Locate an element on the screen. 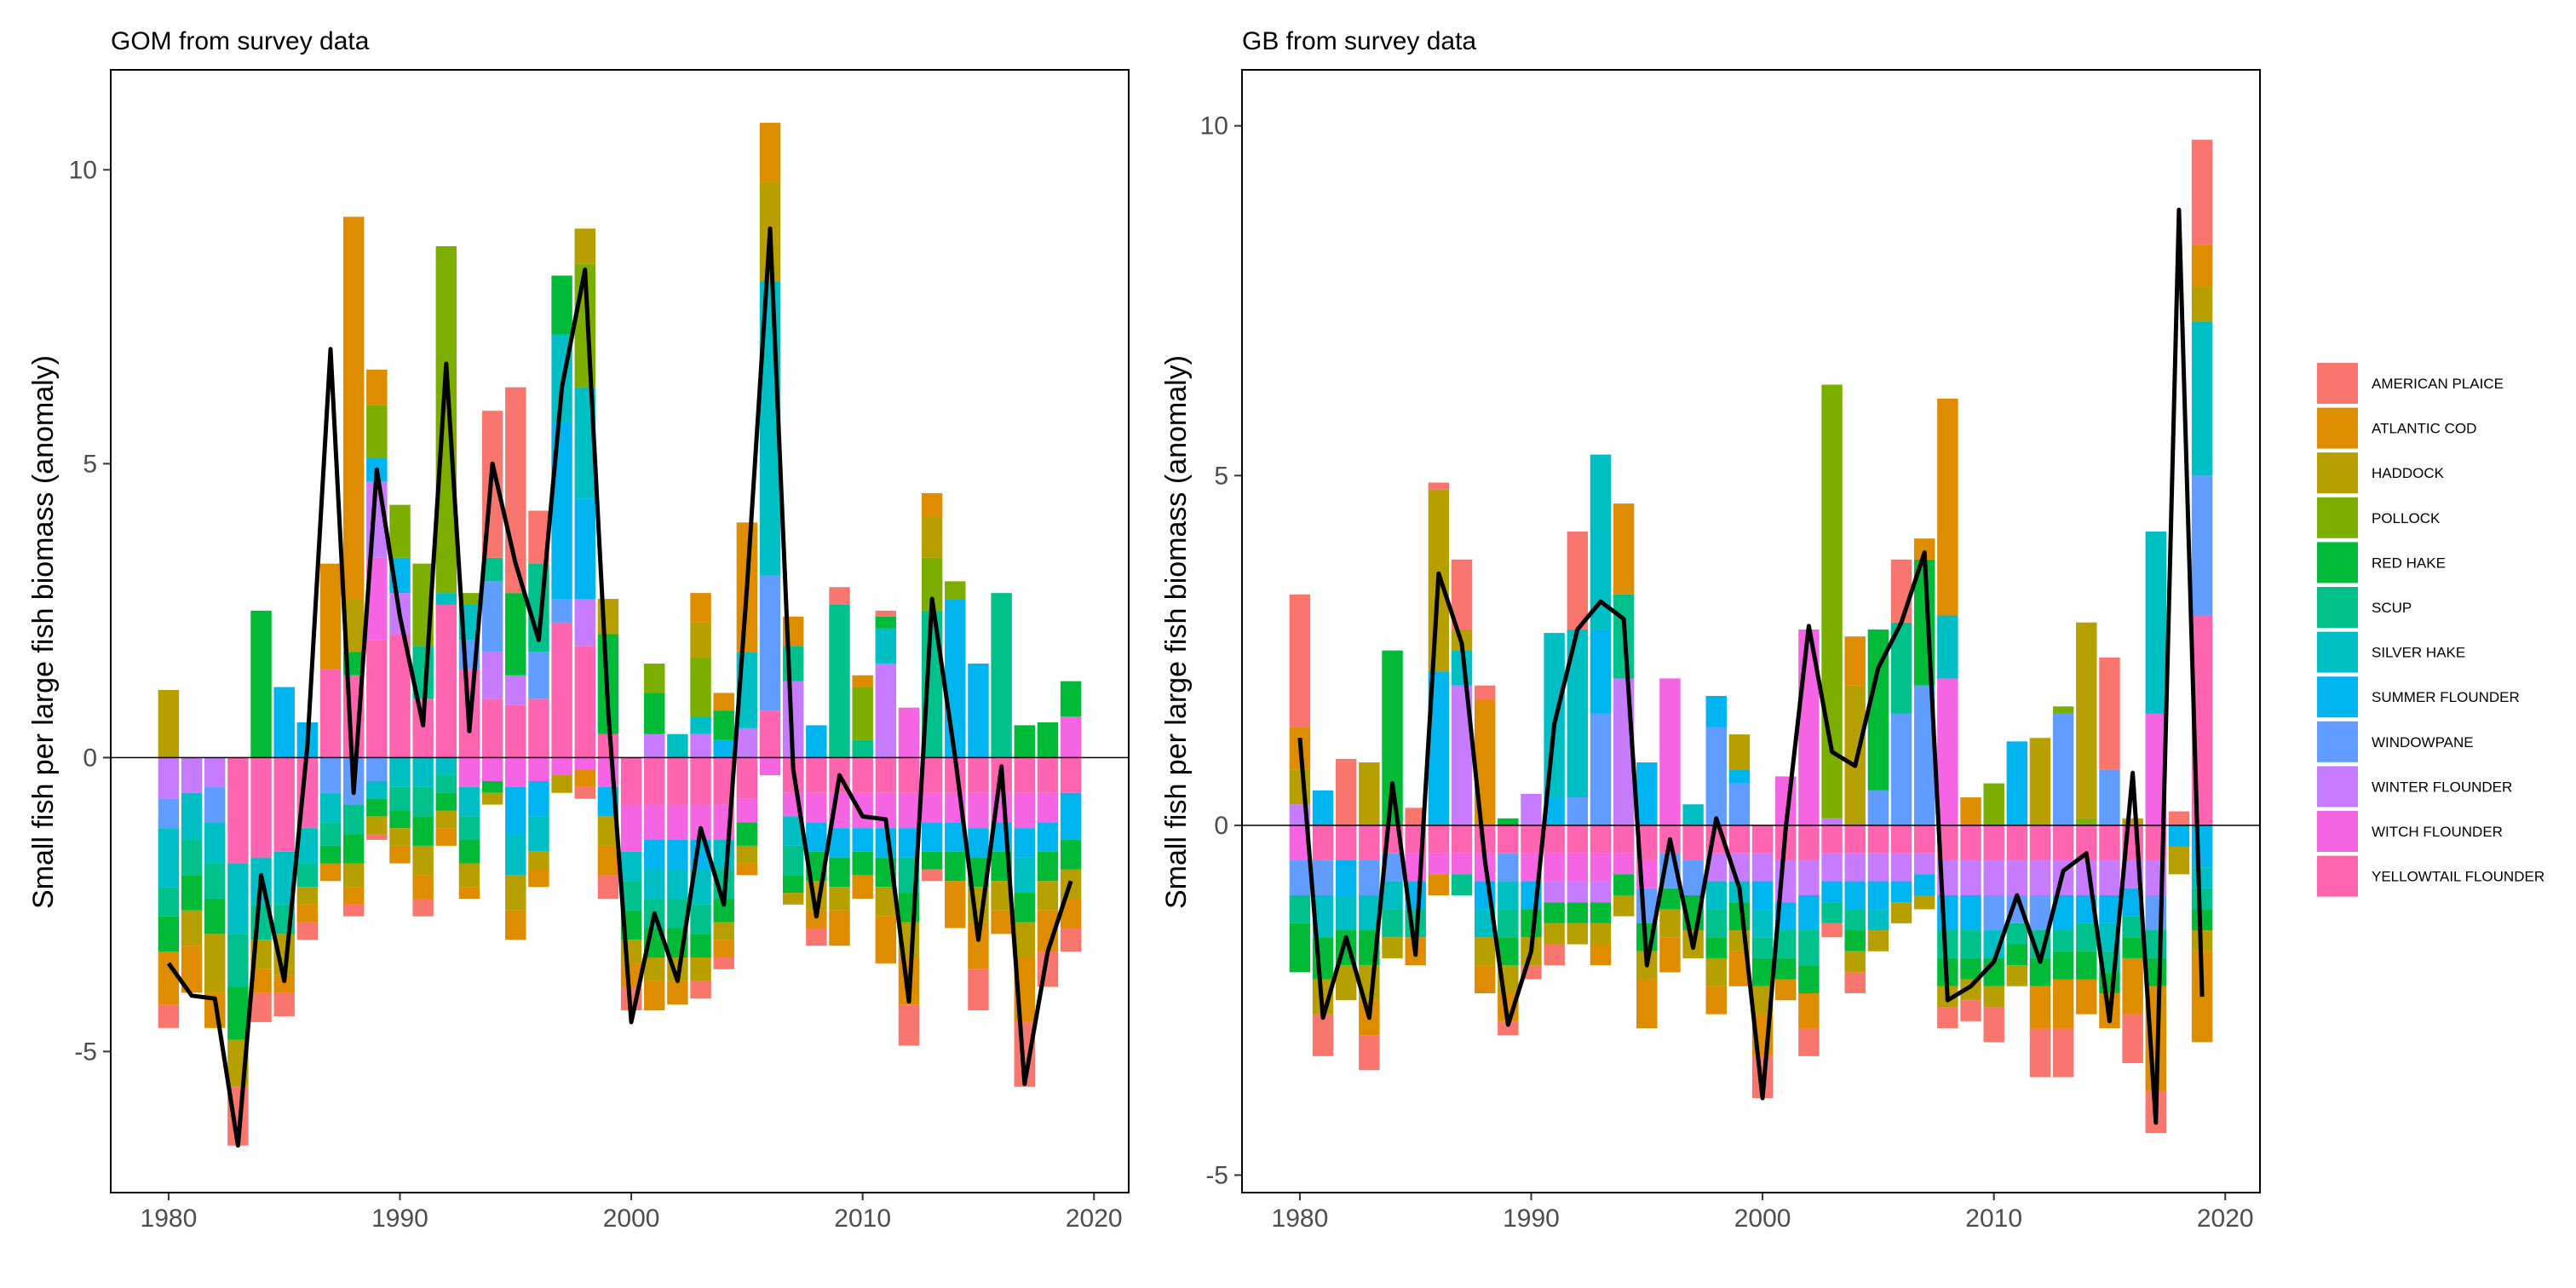 This screenshot has height=1288, width=2576. bar-segment-1994-yellowtail-flounder is located at coordinates (1624, 840).